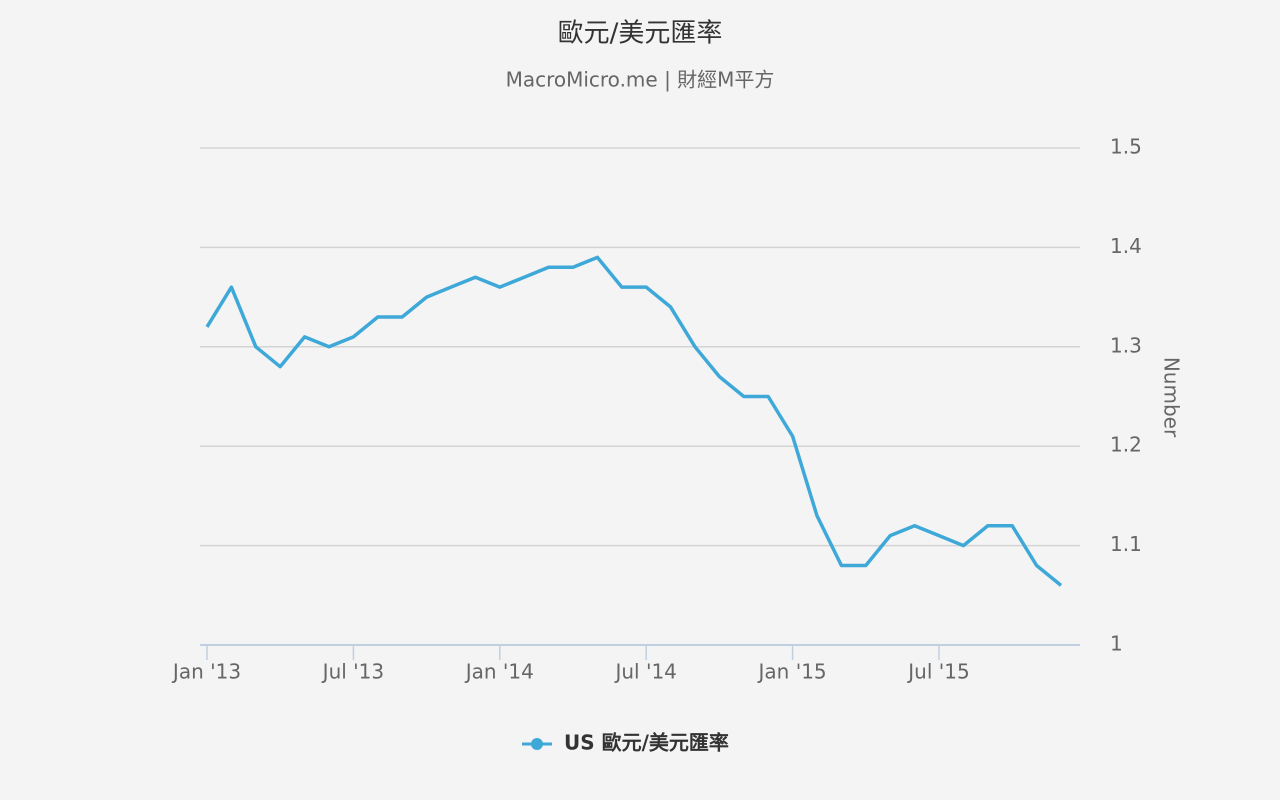 This screenshot has width=1280, height=800. I want to click on y-axis-label: Number, so click(1172, 397).